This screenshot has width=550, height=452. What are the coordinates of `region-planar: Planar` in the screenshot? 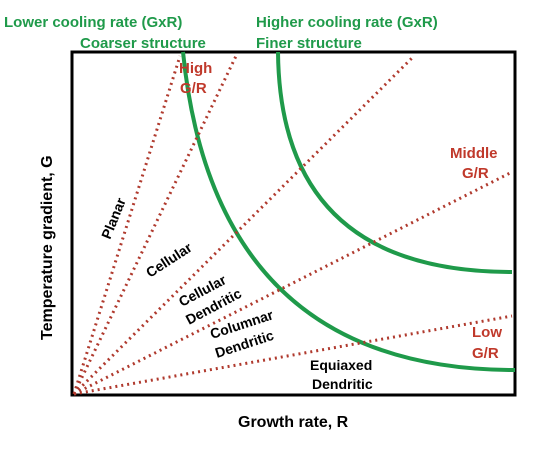 It's located at (113, 218).